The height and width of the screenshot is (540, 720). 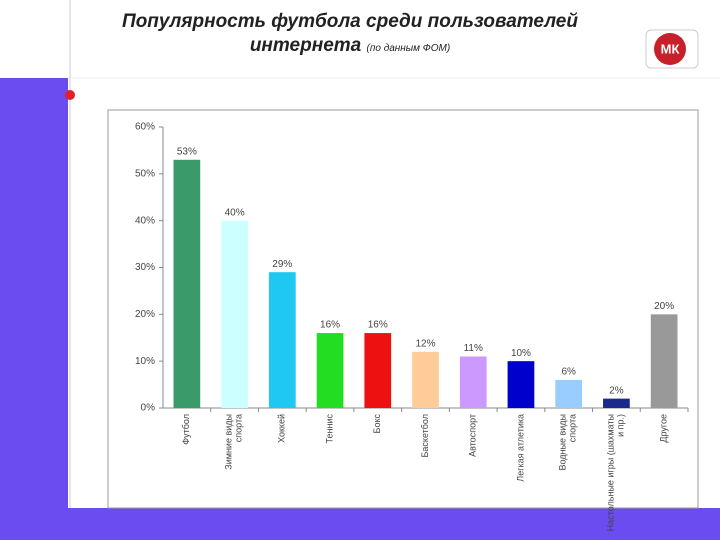 What do you see at coordinates (282, 428) in the screenshot?
I see `x-tick-label: Хоккей` at bounding box center [282, 428].